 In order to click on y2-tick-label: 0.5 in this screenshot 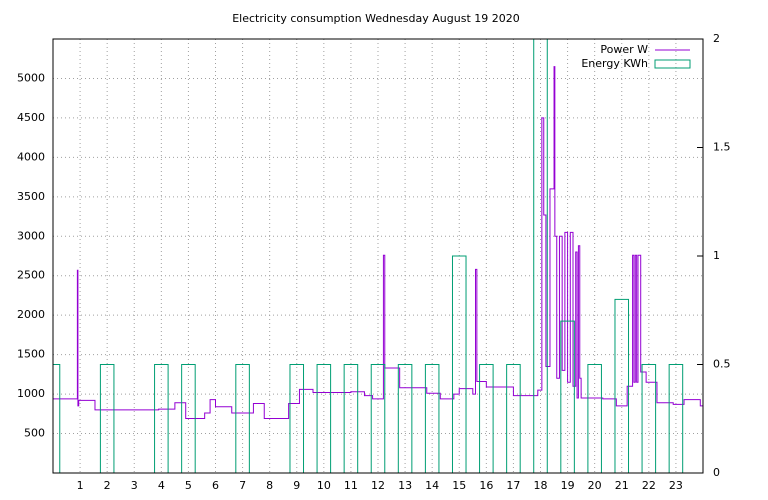, I will do `click(722, 364)`.